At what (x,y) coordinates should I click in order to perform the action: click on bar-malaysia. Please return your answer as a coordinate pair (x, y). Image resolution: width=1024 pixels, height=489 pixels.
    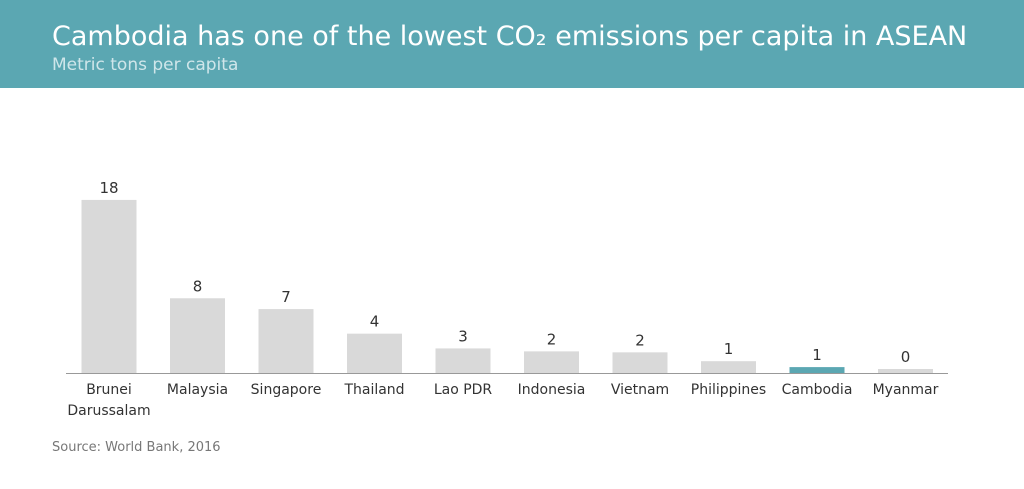
    Looking at the image, I should click on (197, 335).